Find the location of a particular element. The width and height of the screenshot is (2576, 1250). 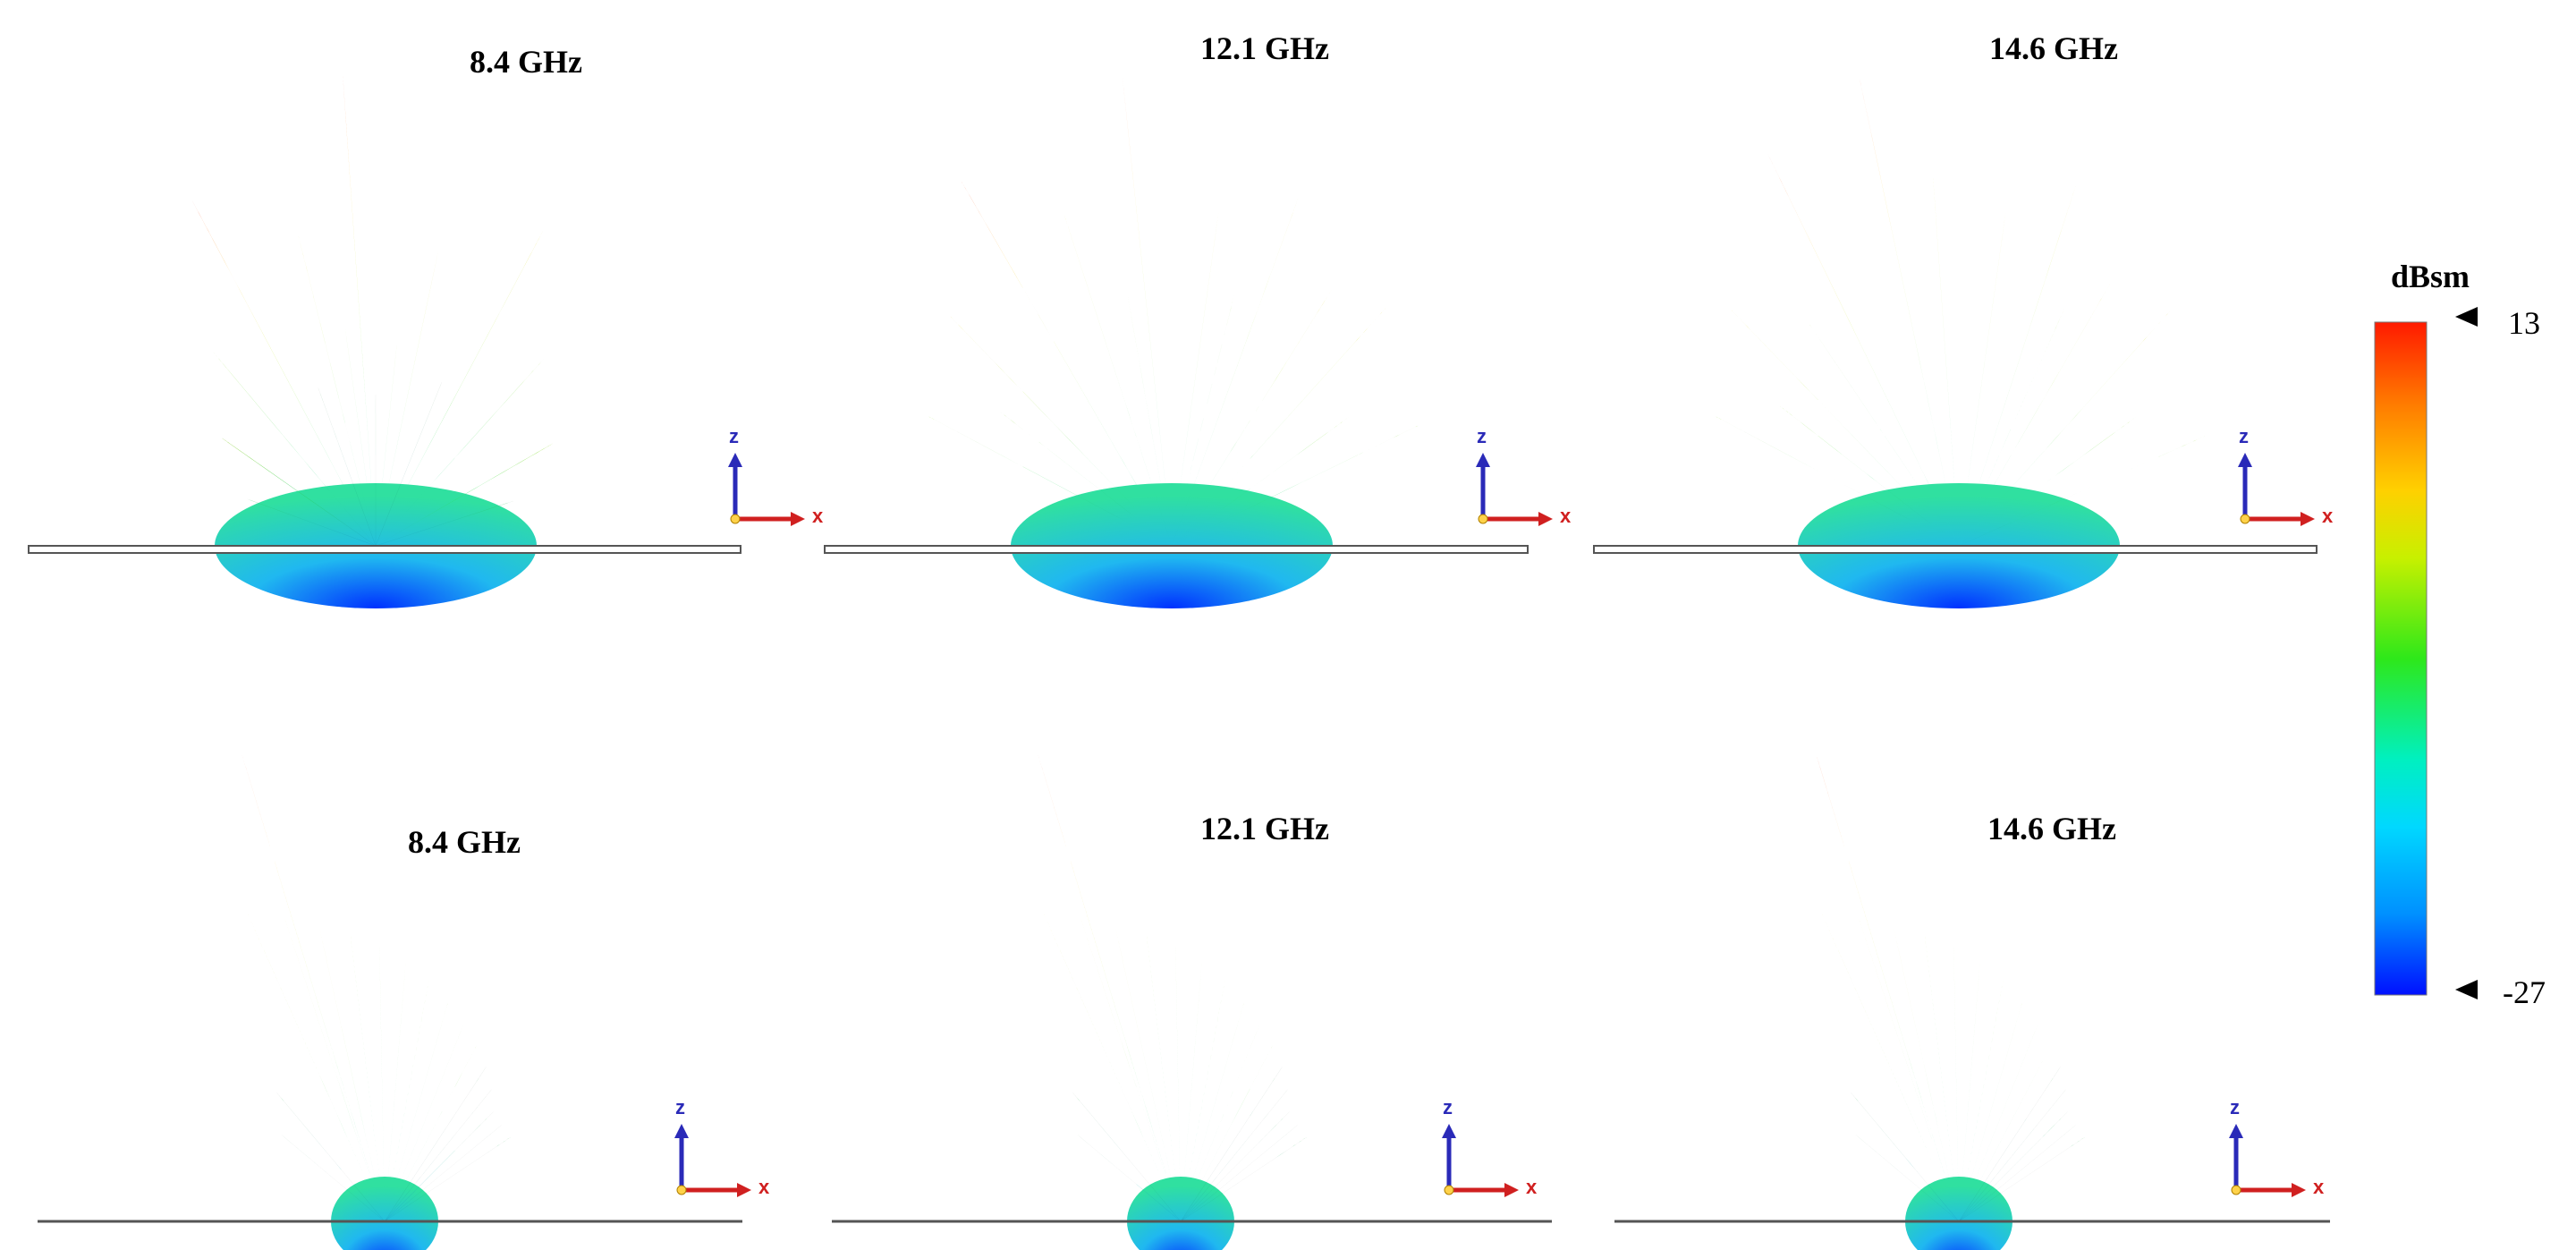

colorbar is located at coordinates (2401, 658).